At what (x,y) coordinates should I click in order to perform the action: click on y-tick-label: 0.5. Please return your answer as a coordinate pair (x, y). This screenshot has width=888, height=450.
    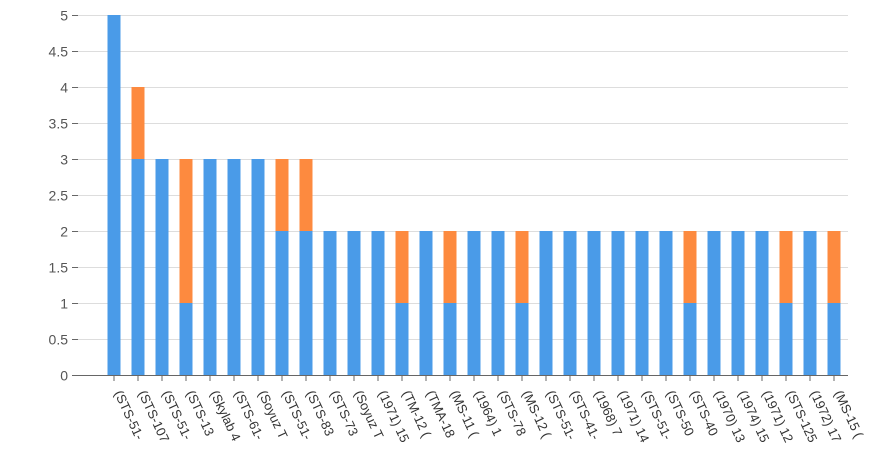
    Looking at the image, I should click on (59, 340).